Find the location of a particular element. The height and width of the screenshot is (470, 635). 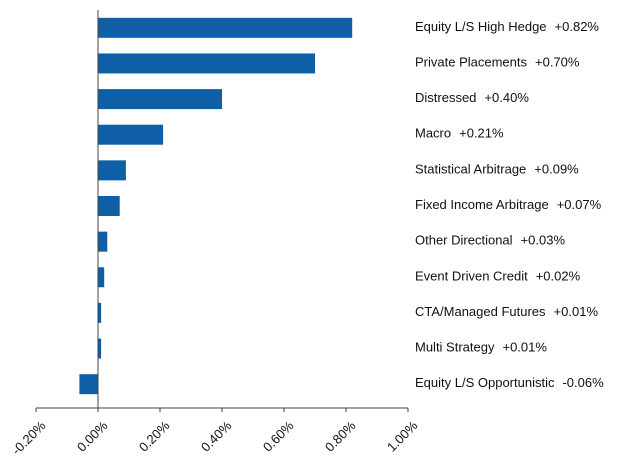

x-tick-label: -0.20% is located at coordinates (29, 438).